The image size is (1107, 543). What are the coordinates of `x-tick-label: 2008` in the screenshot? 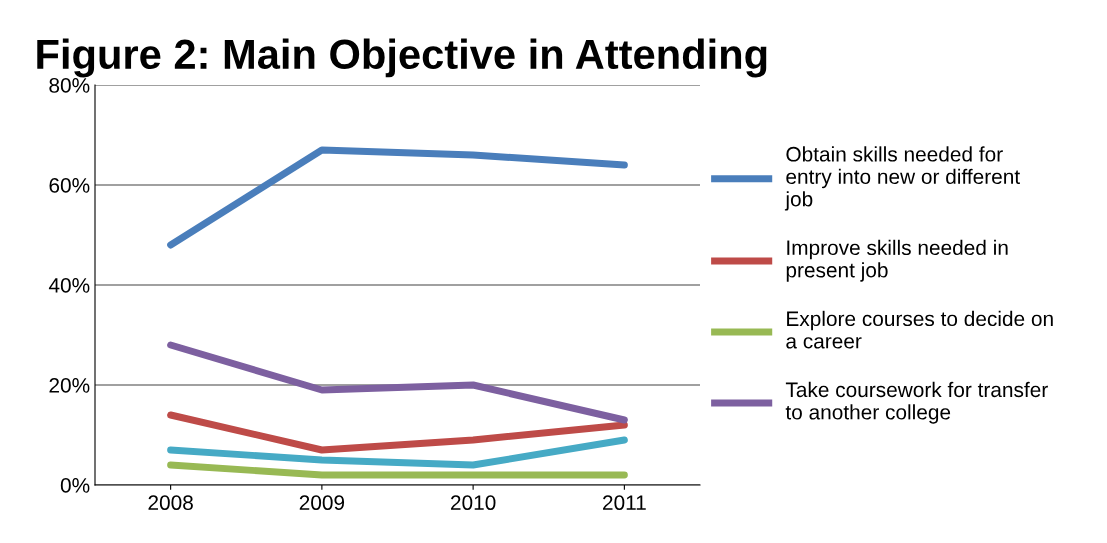 It's located at (170, 503).